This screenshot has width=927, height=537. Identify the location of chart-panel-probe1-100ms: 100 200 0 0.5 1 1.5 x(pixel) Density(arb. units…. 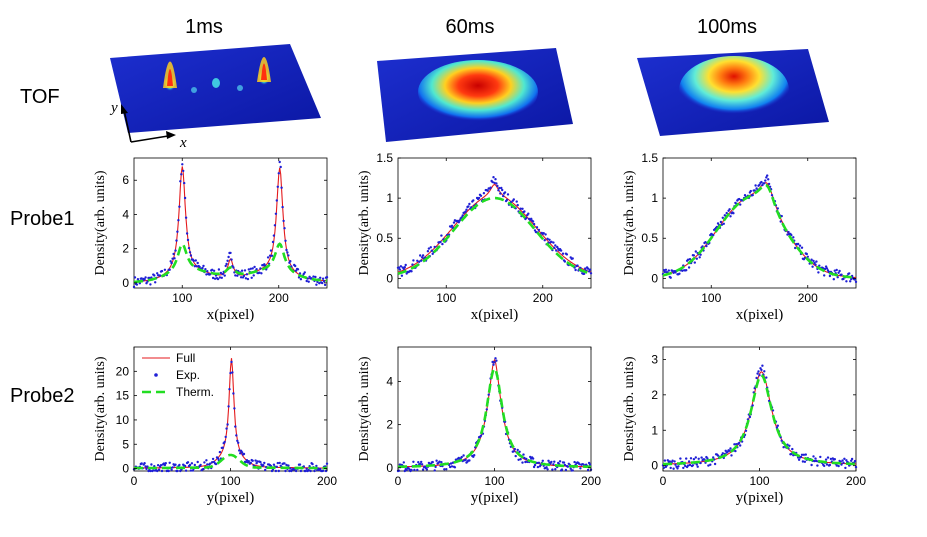
(740, 237).